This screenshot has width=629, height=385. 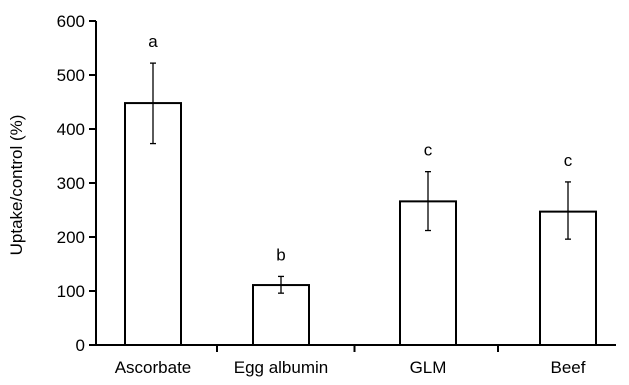 I want to click on y-tick-label: 200, so click(x=71, y=237).